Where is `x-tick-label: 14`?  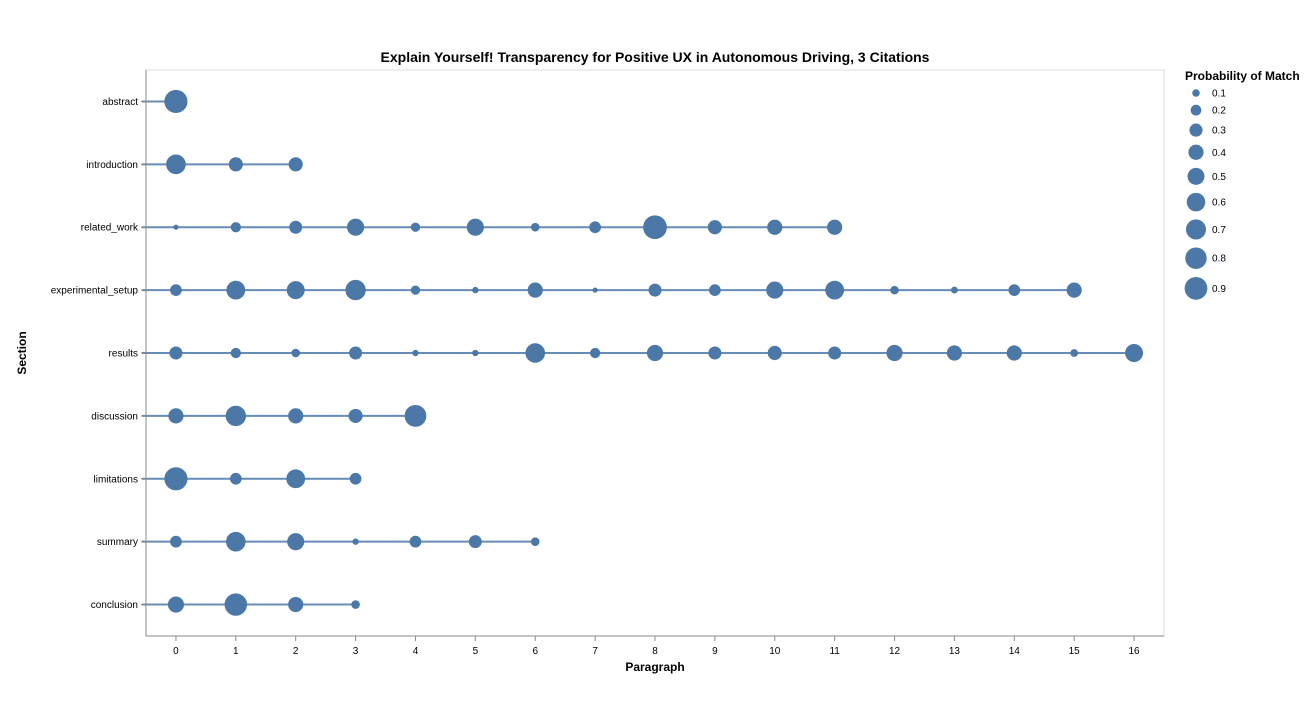 x-tick-label: 14 is located at coordinates (1015, 651).